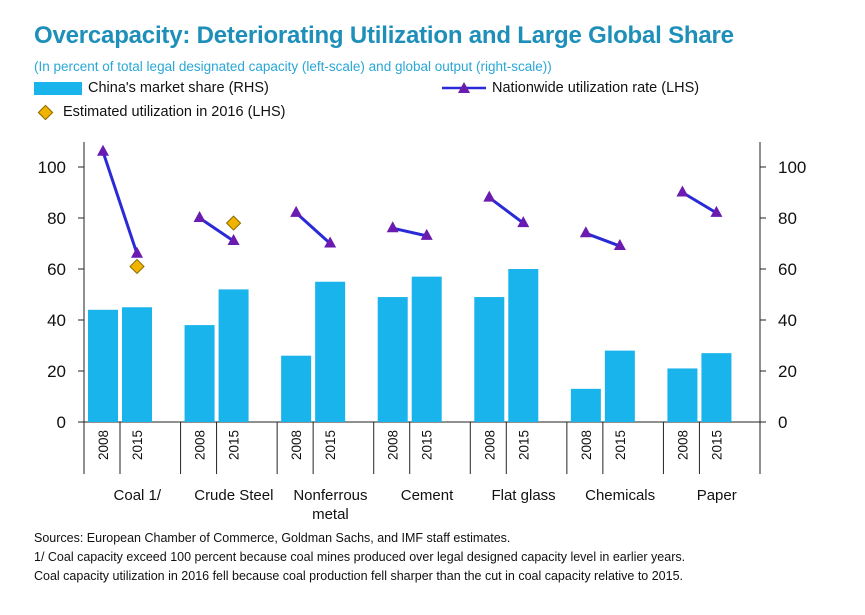 The image size is (865, 615). Describe the element at coordinates (178, 88) in the screenshot. I see `legend-market-share-label: China's market share (RHS)` at that location.